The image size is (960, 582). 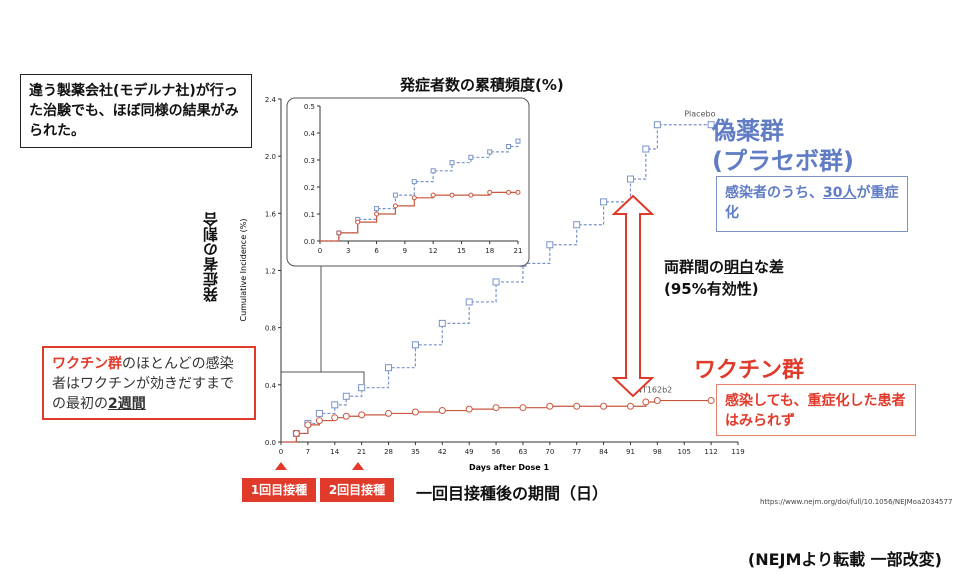 I want to click on series-line-bnt162b2, so click(x=419, y=216).